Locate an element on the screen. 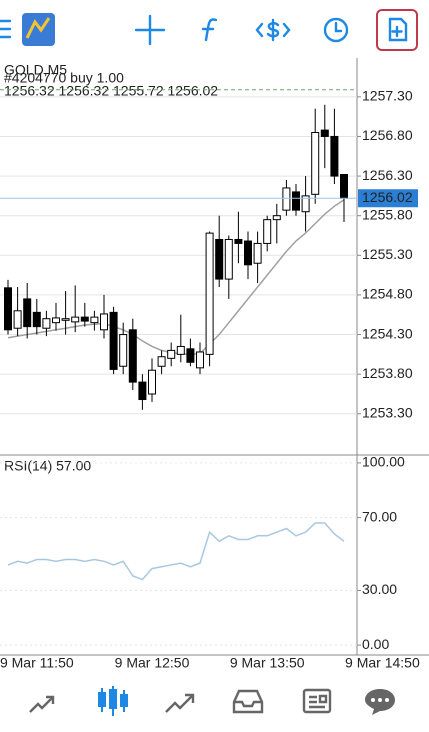 The image size is (429, 732). bid-label-bg is located at coordinates (388, 198).